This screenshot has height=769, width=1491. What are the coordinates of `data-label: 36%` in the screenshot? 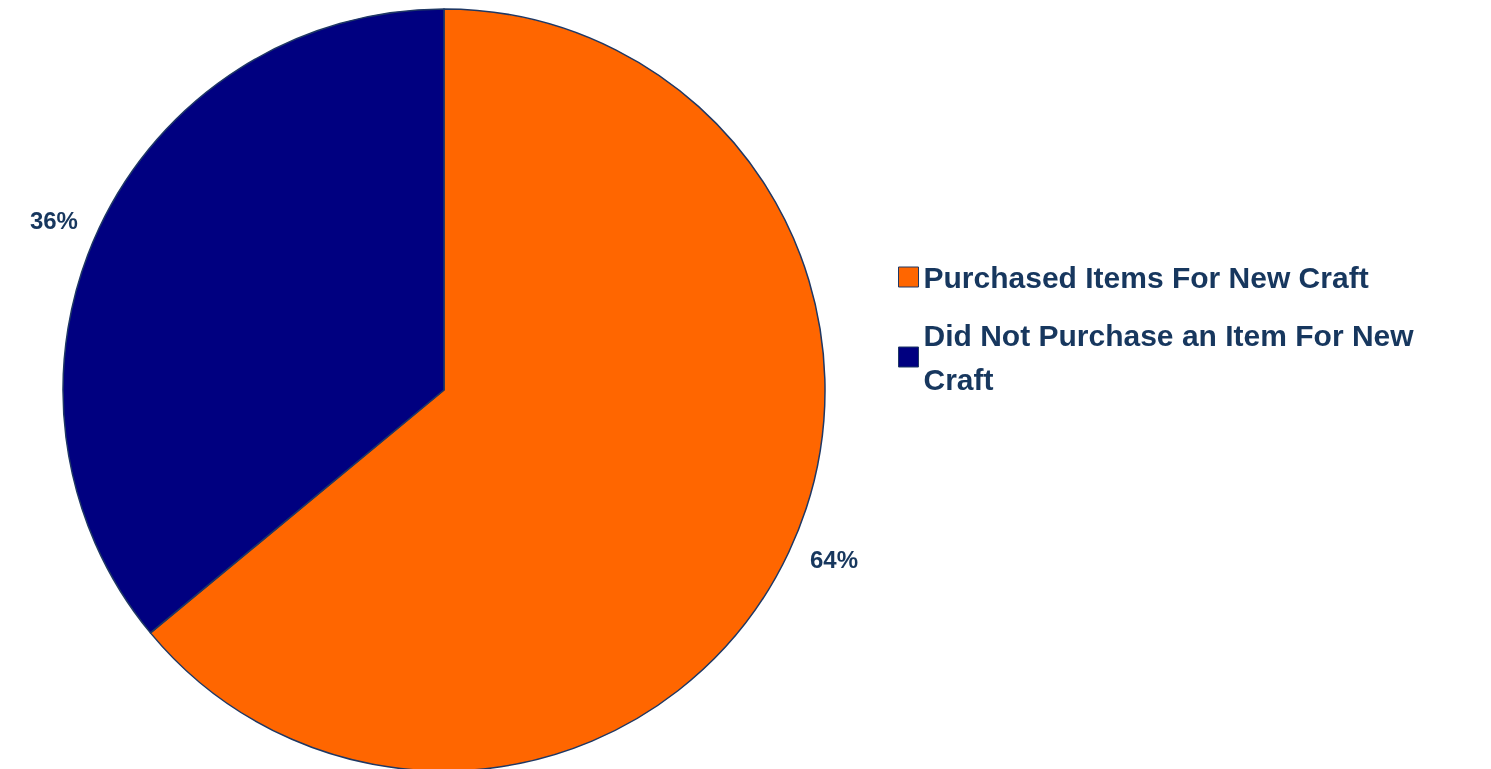 It's located at (53, 220).